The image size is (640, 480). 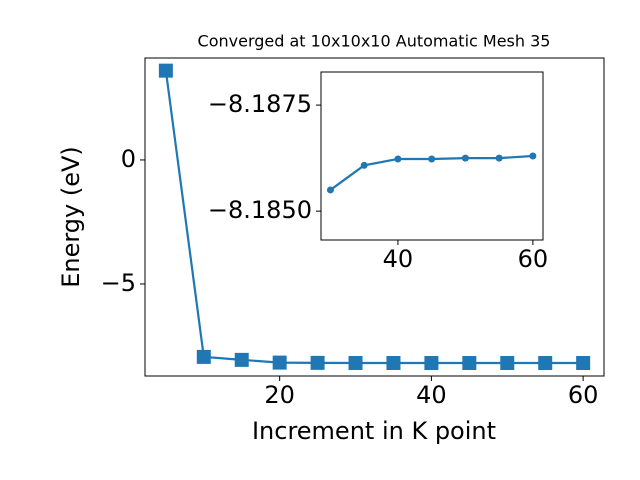 What do you see at coordinates (128, 159) in the screenshot?
I see `y-tick-label: 0` at bounding box center [128, 159].